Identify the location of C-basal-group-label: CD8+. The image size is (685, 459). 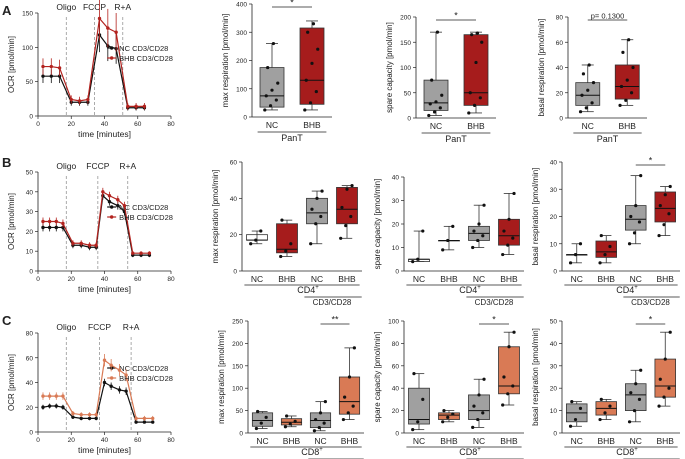
(627, 452).